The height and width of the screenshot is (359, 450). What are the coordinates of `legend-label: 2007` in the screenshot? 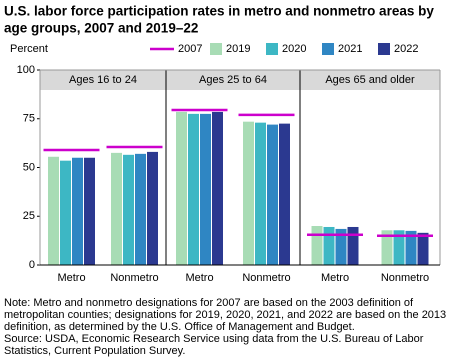 It's located at (190, 49).